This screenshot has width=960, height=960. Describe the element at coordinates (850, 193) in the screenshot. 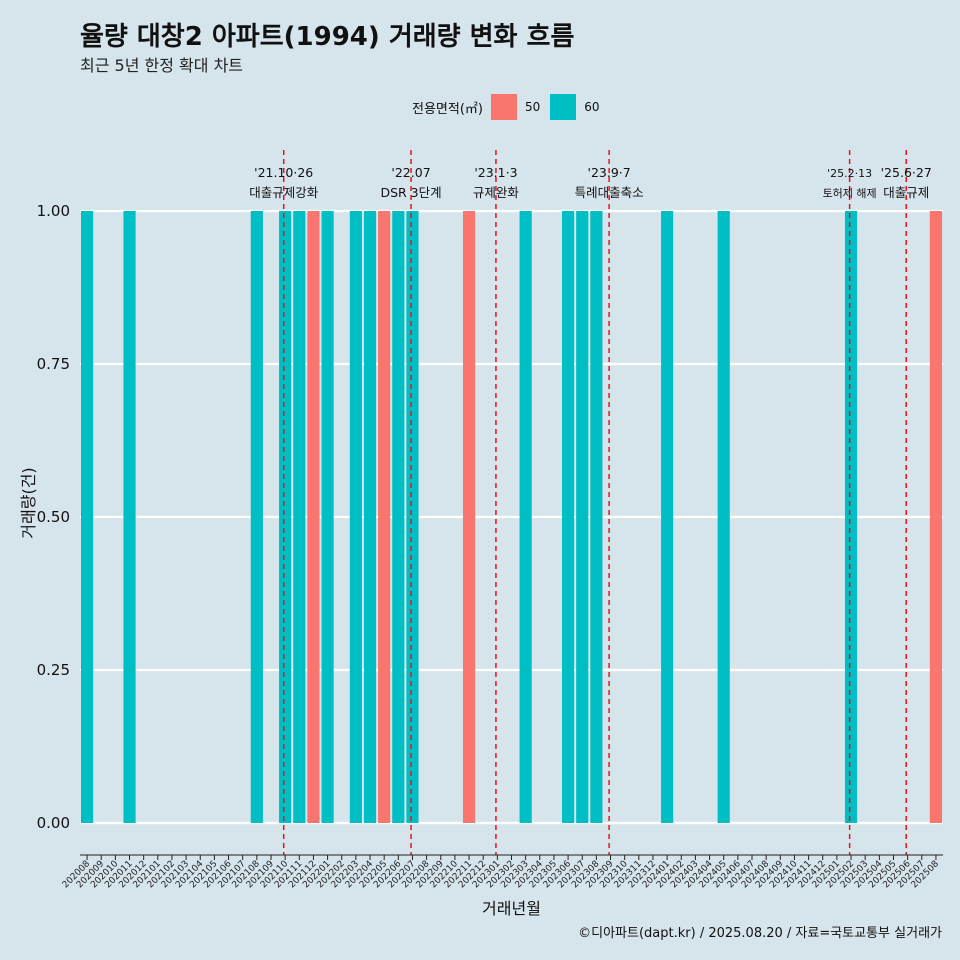

I see `event-label: 토허제 해제` at that location.